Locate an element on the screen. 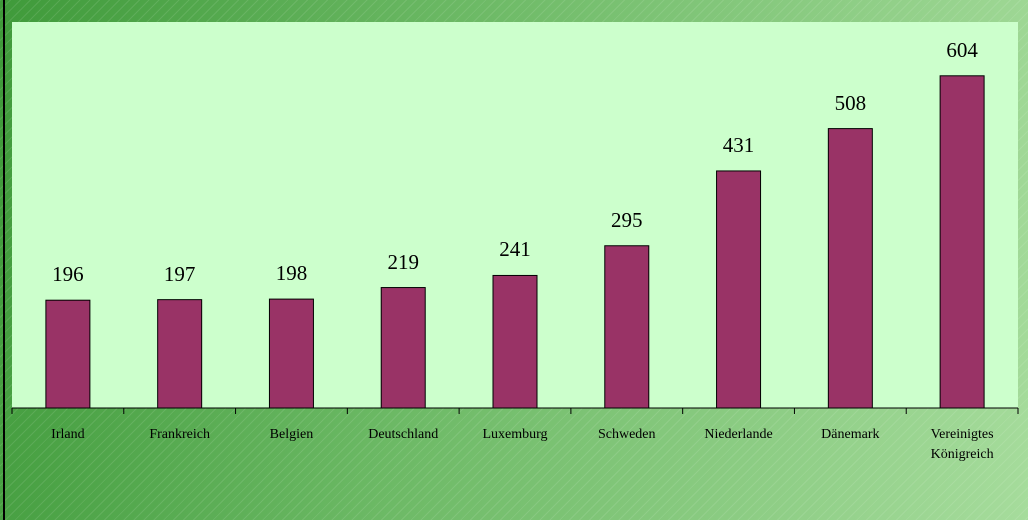 This screenshot has width=1028, height=520. x-tick-label: Belgien is located at coordinates (291, 434).